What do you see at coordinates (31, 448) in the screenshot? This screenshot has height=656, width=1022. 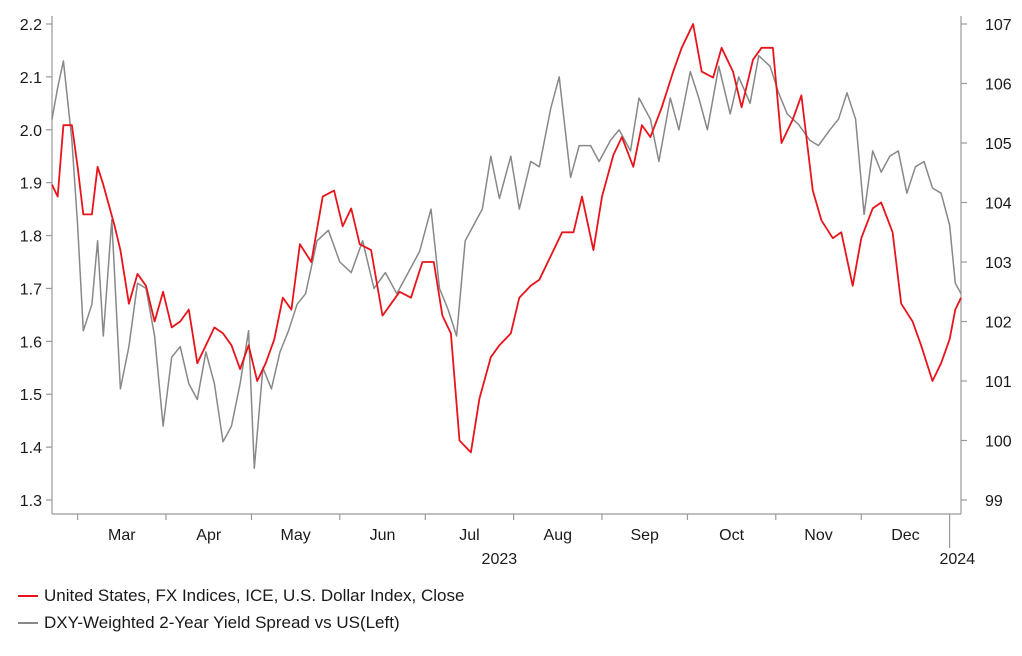 I see `left-axis-tick-label: 1.4` at bounding box center [31, 448].